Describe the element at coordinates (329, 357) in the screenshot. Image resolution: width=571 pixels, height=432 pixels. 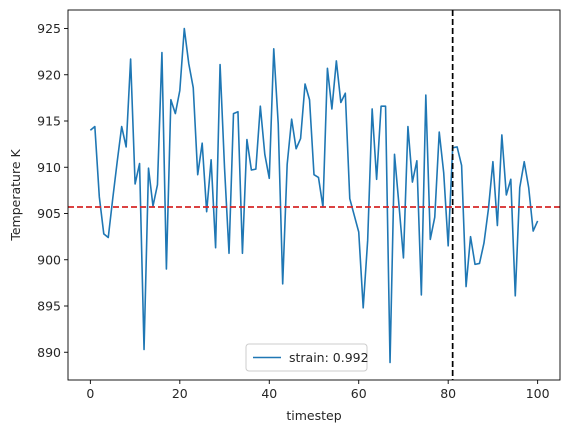
I see `legend-label: strain: 0.992` at that location.